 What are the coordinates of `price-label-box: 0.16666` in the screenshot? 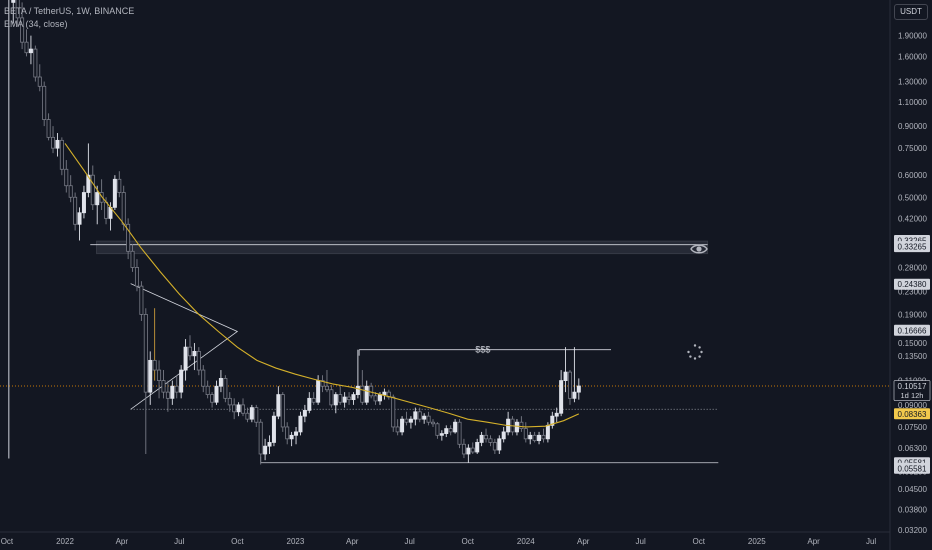 It's located at (912, 330).